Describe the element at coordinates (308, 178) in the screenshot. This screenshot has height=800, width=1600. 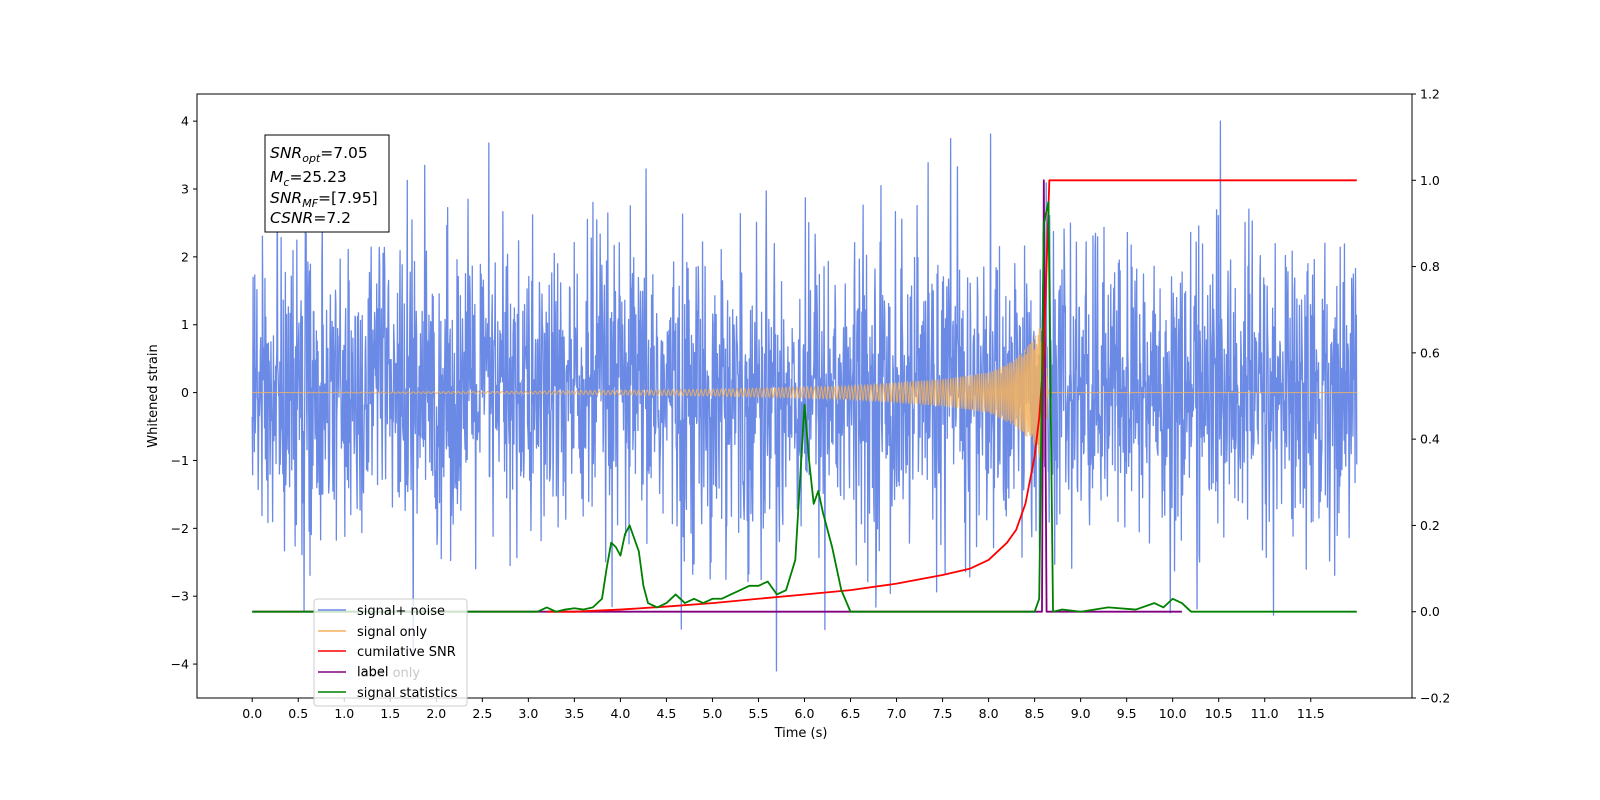
I see `annotation-chirp-mass: Mc=25.23` at that location.